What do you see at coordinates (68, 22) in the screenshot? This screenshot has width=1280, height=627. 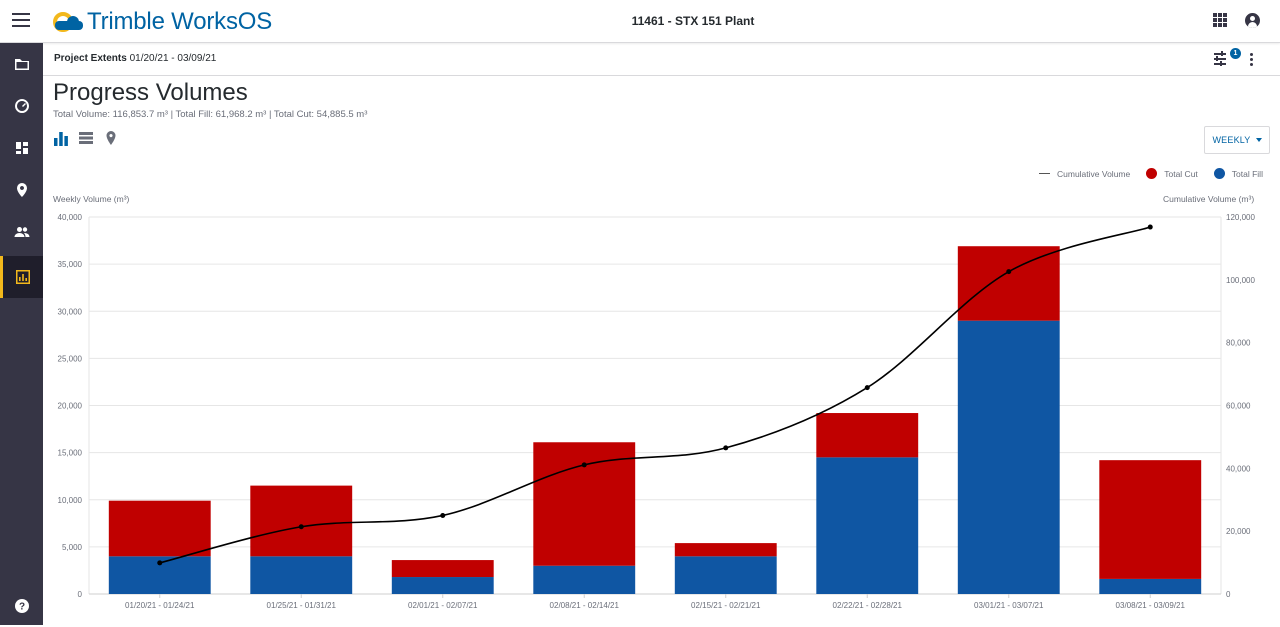 I see `trimble-logo-icon` at bounding box center [68, 22].